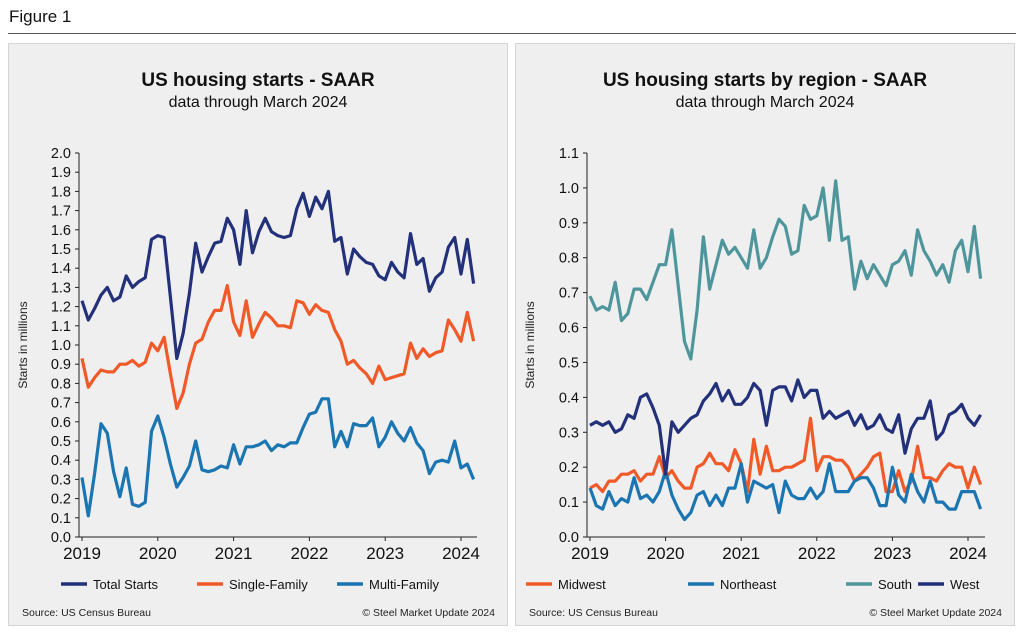 The height and width of the screenshot is (633, 1024). Describe the element at coordinates (268, 584) in the screenshot. I see `legend-label: Single-Family` at that location.